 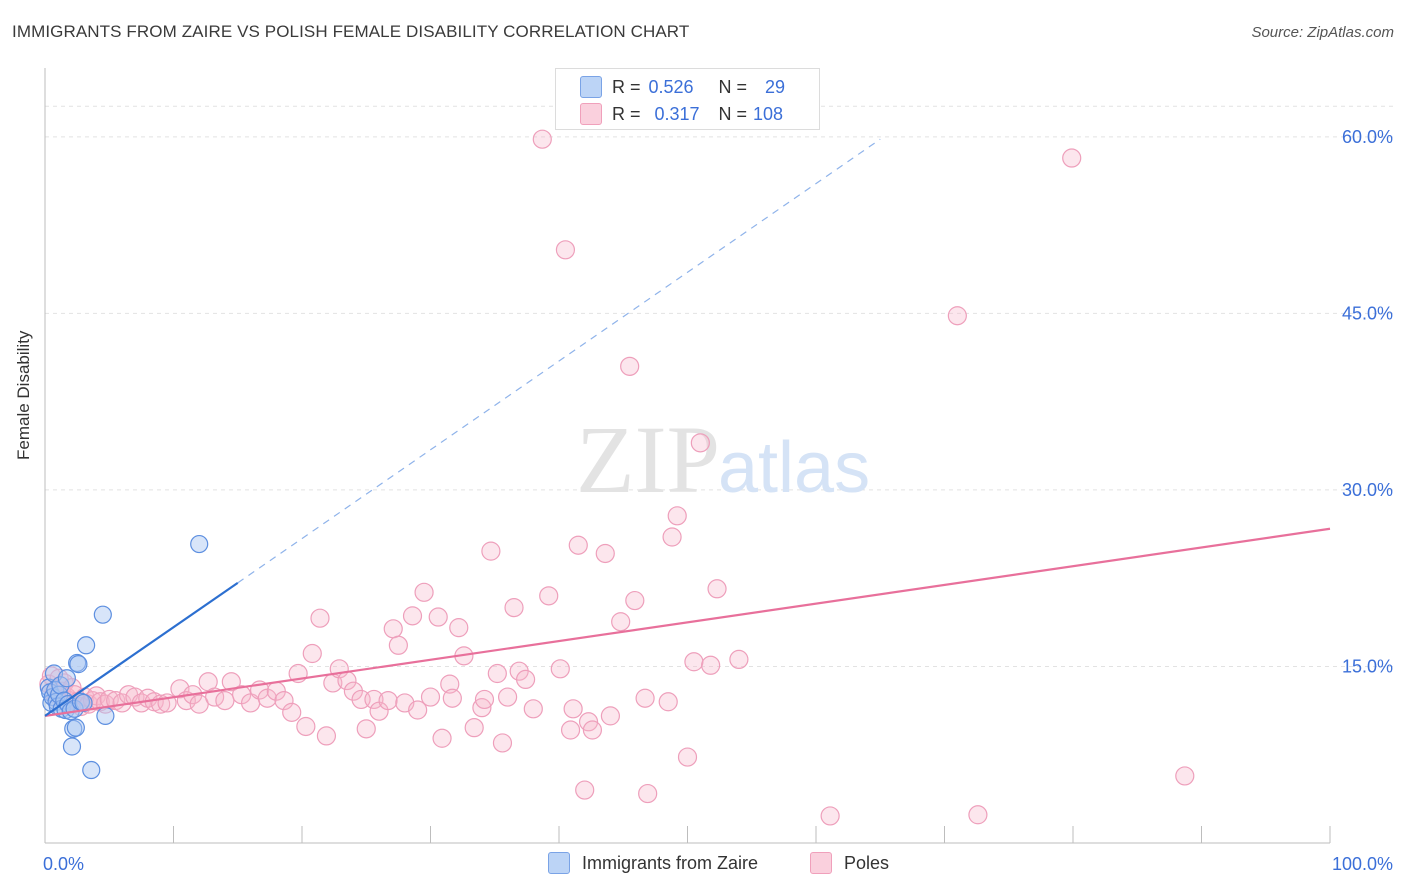 I want to click on bottom-legend: Immigrants from Zaire Poles, so click(x=703, y=865).